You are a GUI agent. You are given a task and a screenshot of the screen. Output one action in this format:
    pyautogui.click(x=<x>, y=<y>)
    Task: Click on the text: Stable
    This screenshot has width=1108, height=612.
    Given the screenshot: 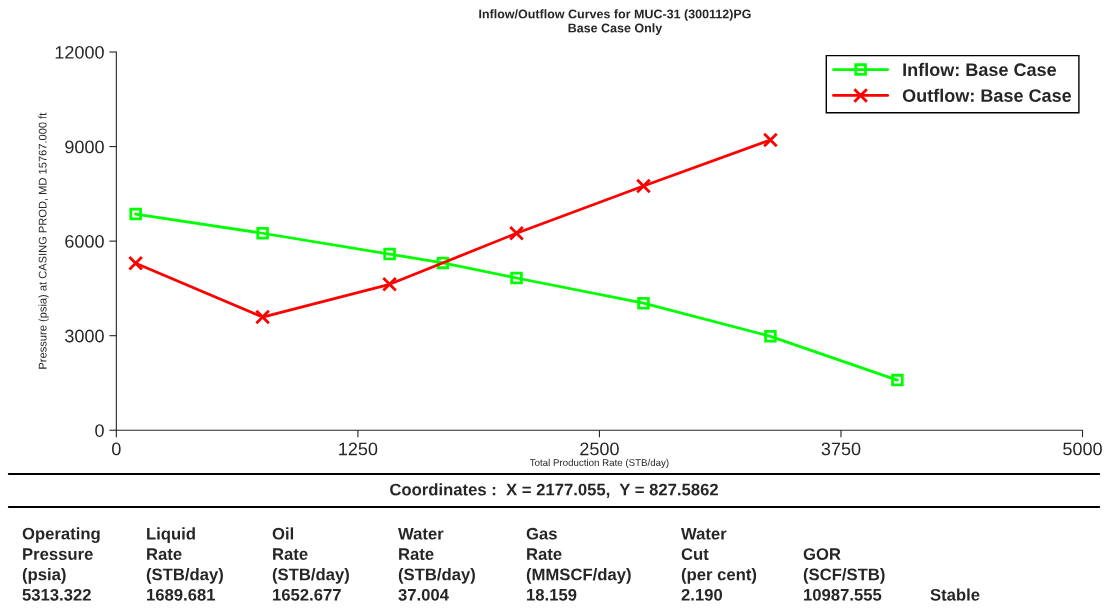 What is the action you would take?
    pyautogui.click(x=955, y=594)
    